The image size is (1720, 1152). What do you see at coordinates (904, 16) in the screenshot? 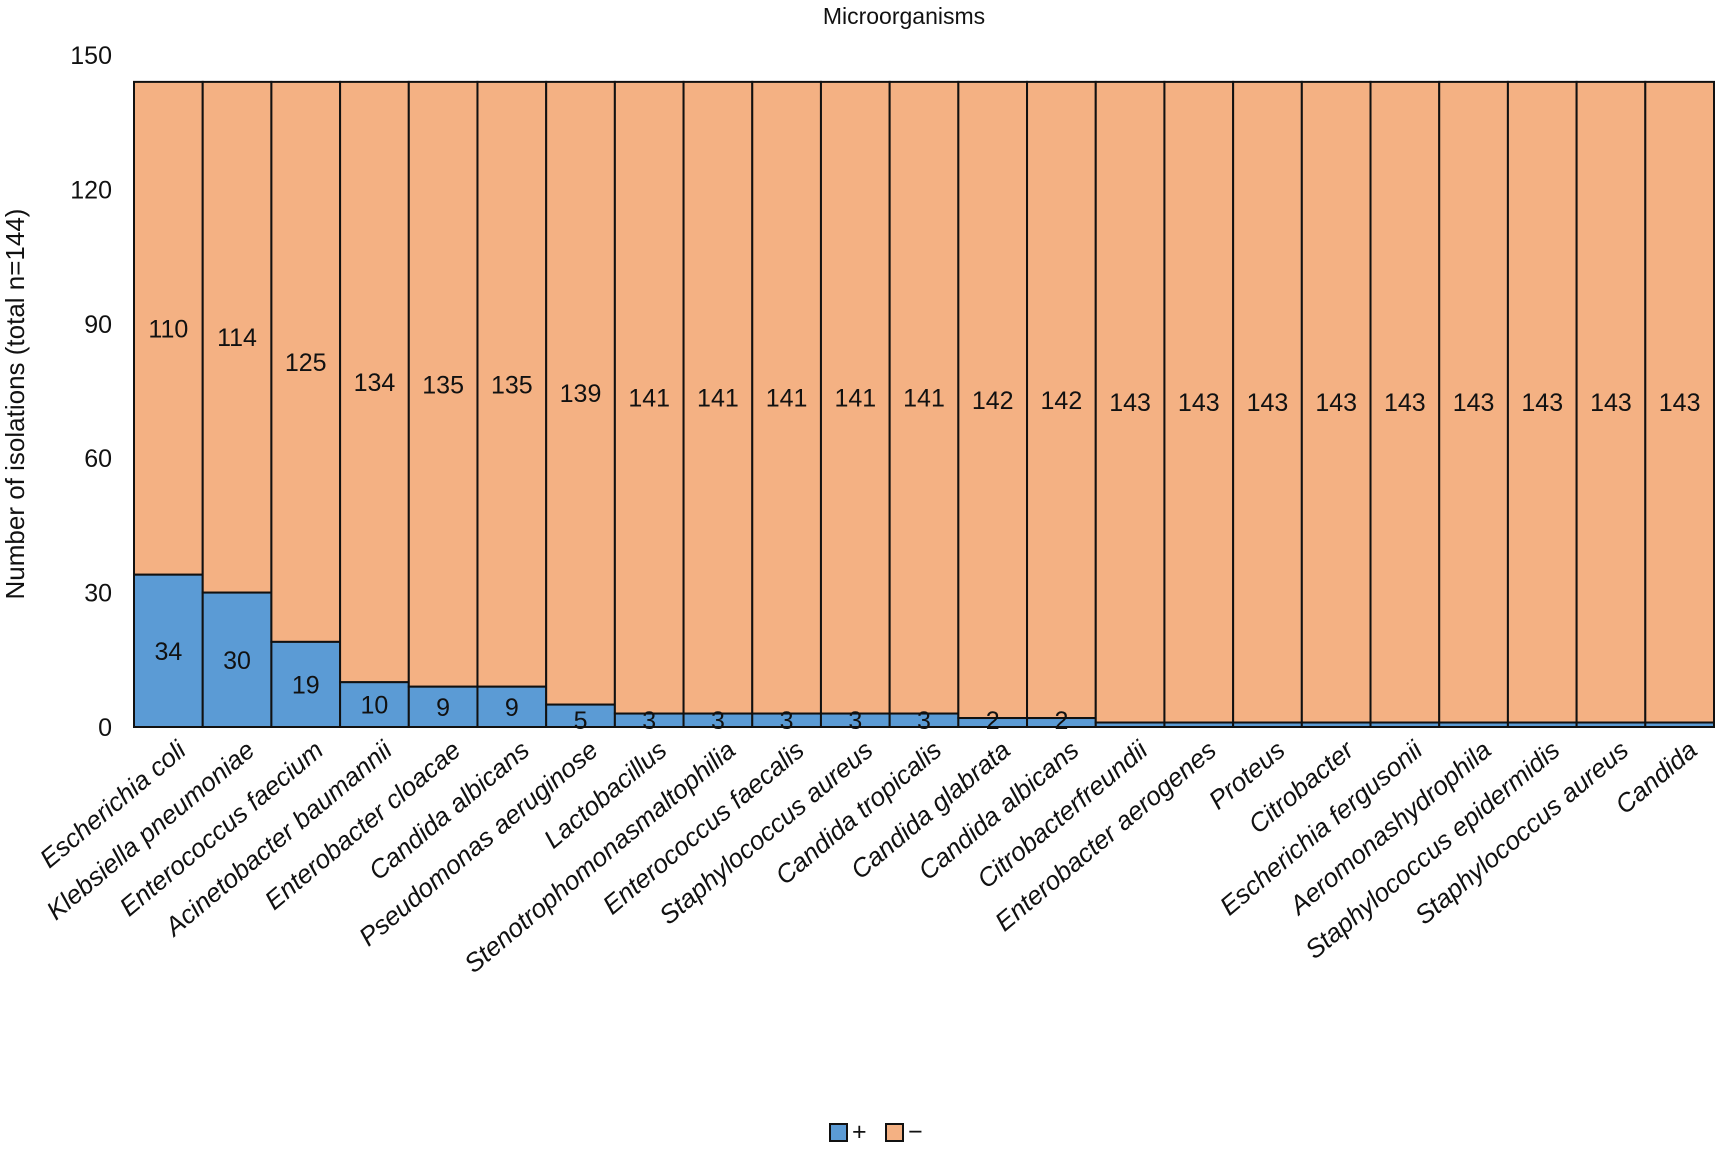
I see `chart-title: Microorganisms` at bounding box center [904, 16].